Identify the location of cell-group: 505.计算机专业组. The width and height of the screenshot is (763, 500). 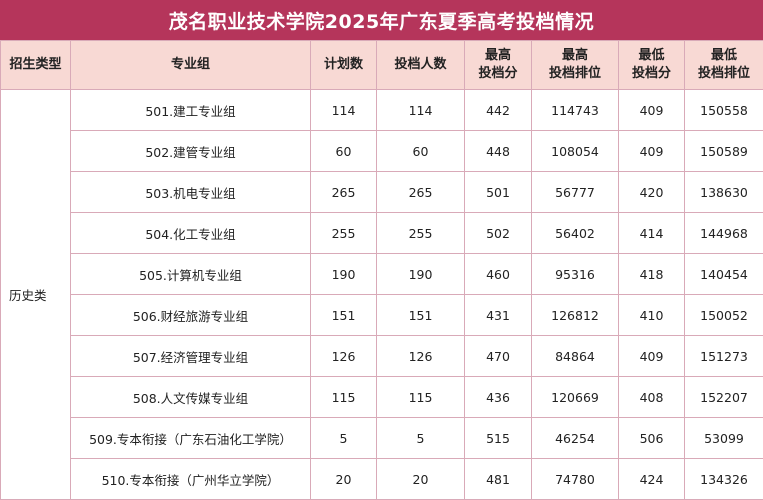
(191, 274).